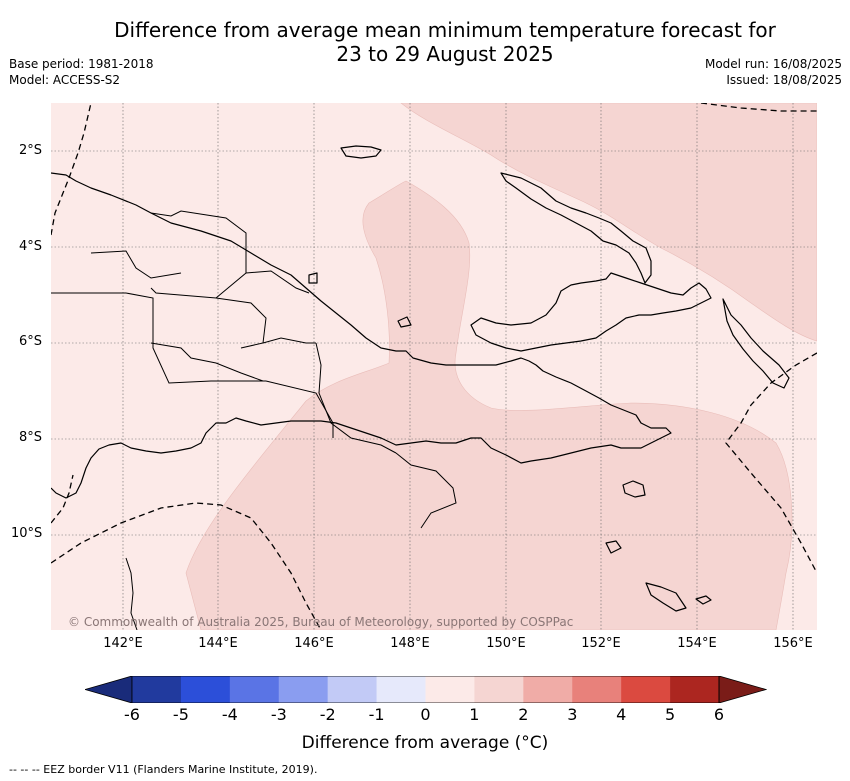 Image resolution: width=850 pixels, height=781 pixels. Describe the element at coordinates (426, 490) in the screenshot. I see `border-oro` at that location.